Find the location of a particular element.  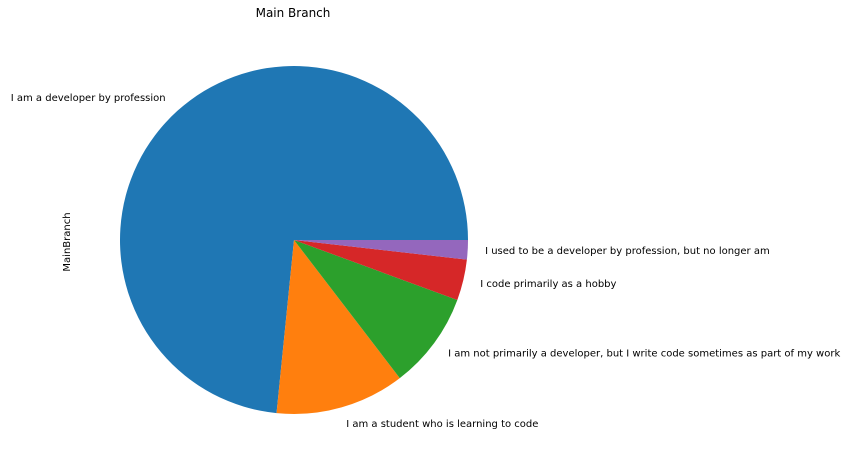

pie-slice-i-used-to-be-a-developer-by-profession-b is located at coordinates (381, 250).